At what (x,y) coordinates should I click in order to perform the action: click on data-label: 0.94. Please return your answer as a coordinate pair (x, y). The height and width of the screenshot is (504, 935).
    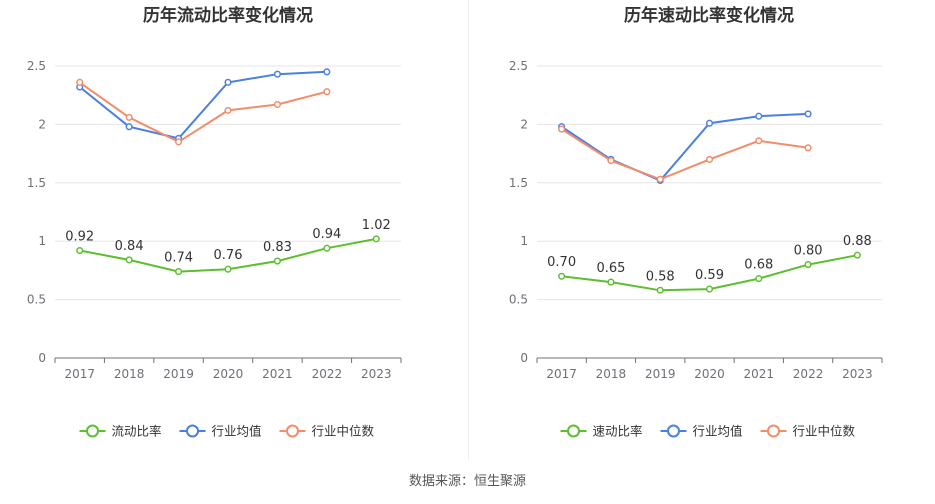
    Looking at the image, I should click on (326, 234).